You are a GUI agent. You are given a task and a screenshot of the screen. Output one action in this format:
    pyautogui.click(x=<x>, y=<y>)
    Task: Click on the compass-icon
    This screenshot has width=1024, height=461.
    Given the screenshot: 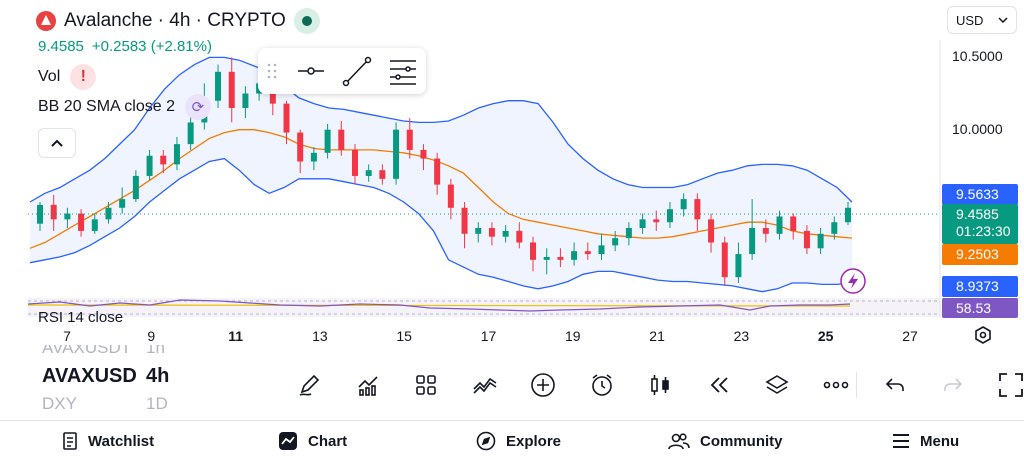 What is the action you would take?
    pyautogui.click(x=486, y=441)
    